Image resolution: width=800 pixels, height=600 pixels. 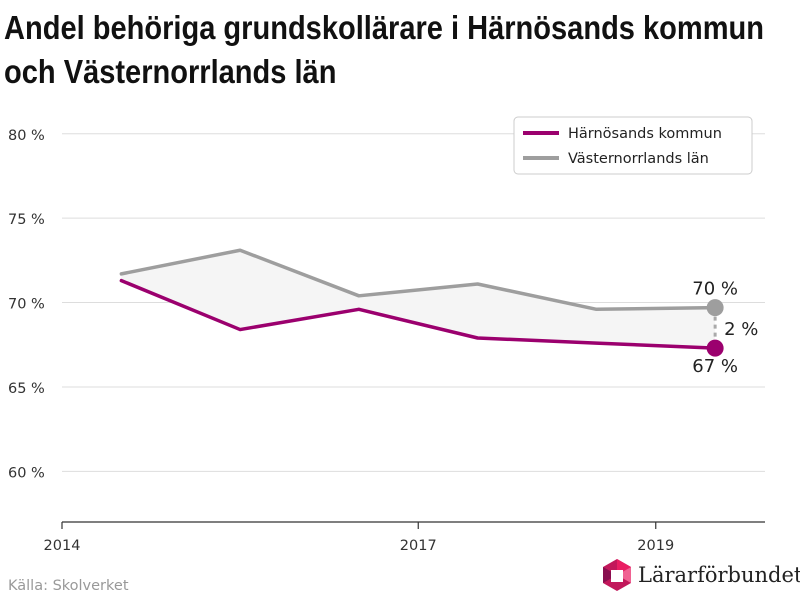 I want to click on y-tick-label-2: 70 %, so click(x=26, y=305).